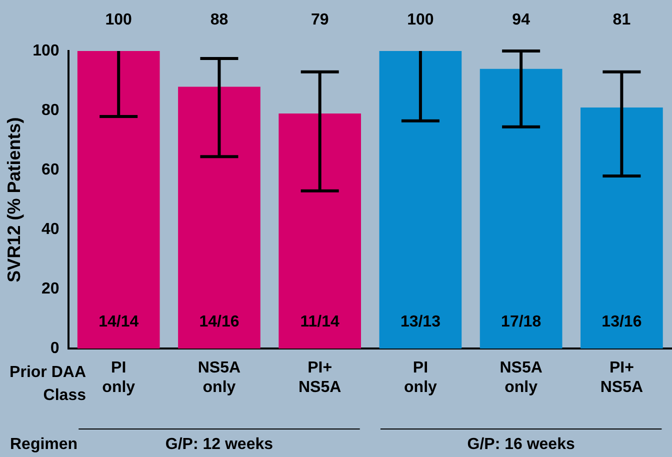 This screenshot has height=457, width=672. I want to click on data-label: 81, so click(621, 19).